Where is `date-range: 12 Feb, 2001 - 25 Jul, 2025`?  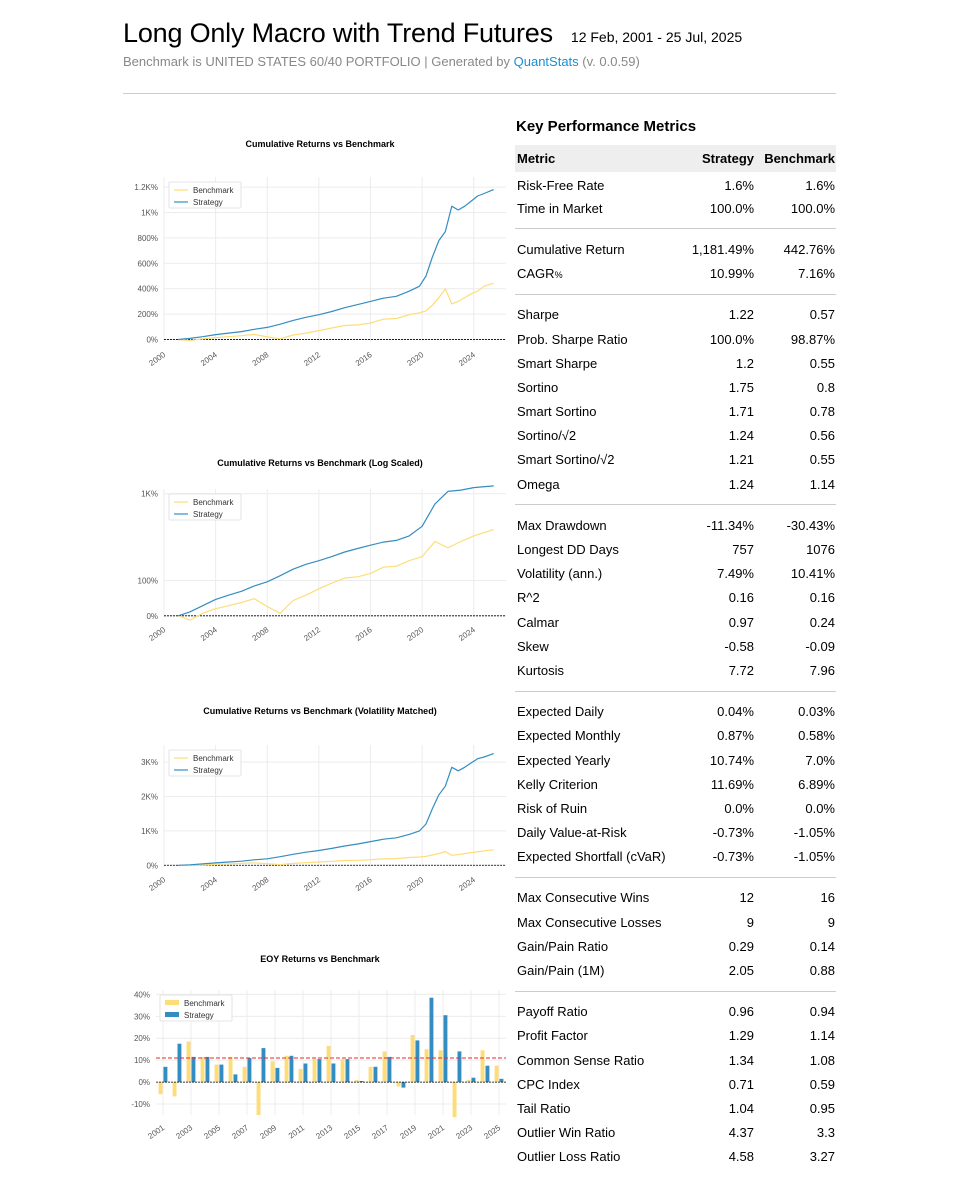
date-range: 12 Feb, 2001 - 25 Jul, 2025 is located at coordinates (656, 37).